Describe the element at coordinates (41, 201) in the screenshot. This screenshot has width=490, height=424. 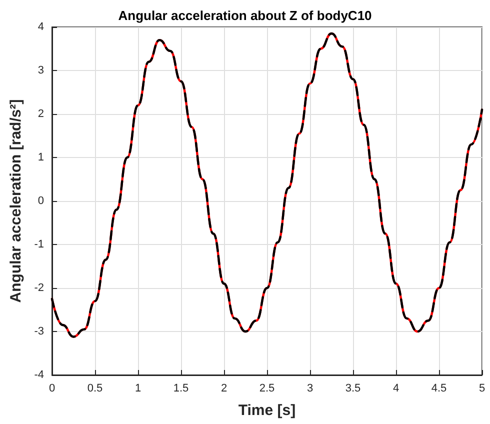
I see `y-tick-label: 0` at that location.